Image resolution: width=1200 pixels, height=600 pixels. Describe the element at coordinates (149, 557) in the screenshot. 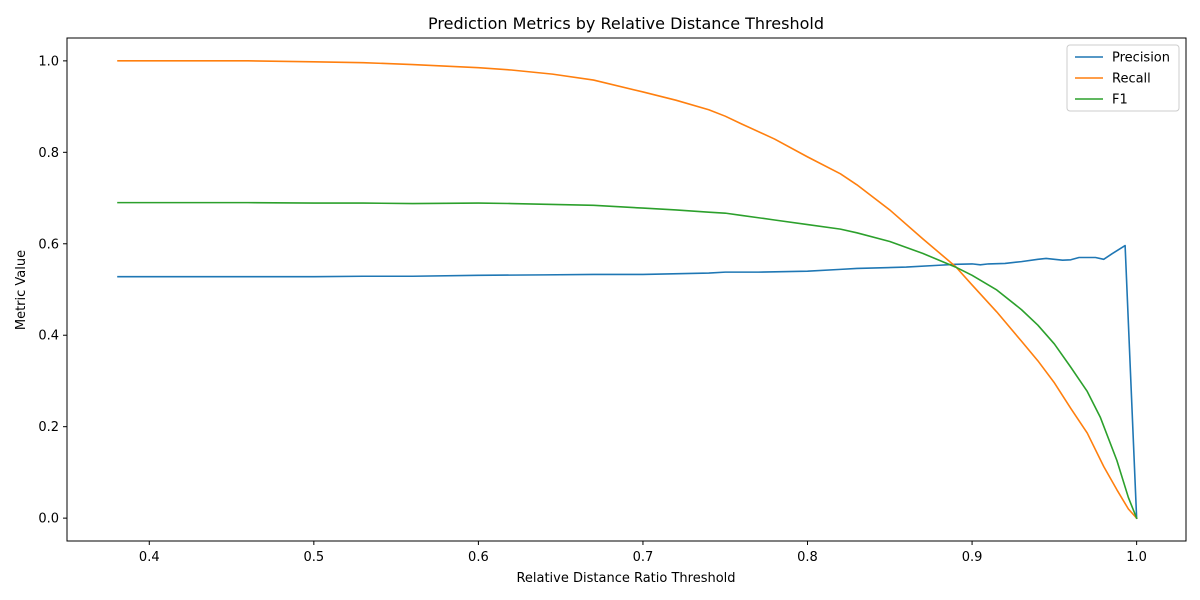

I see `x-tick-label: 0.4` at that location.